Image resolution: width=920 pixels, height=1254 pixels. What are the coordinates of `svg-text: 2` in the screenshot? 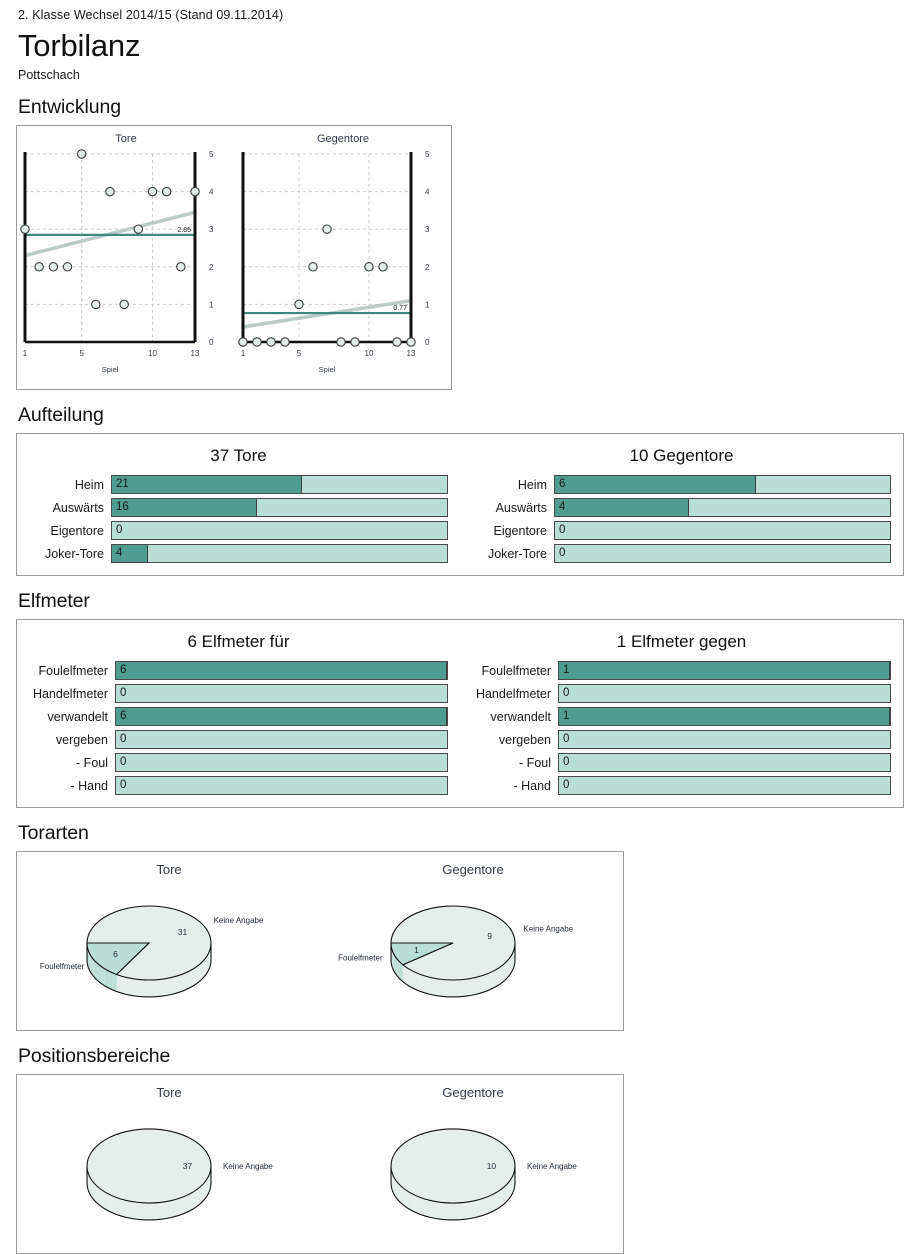 It's located at (427, 267).